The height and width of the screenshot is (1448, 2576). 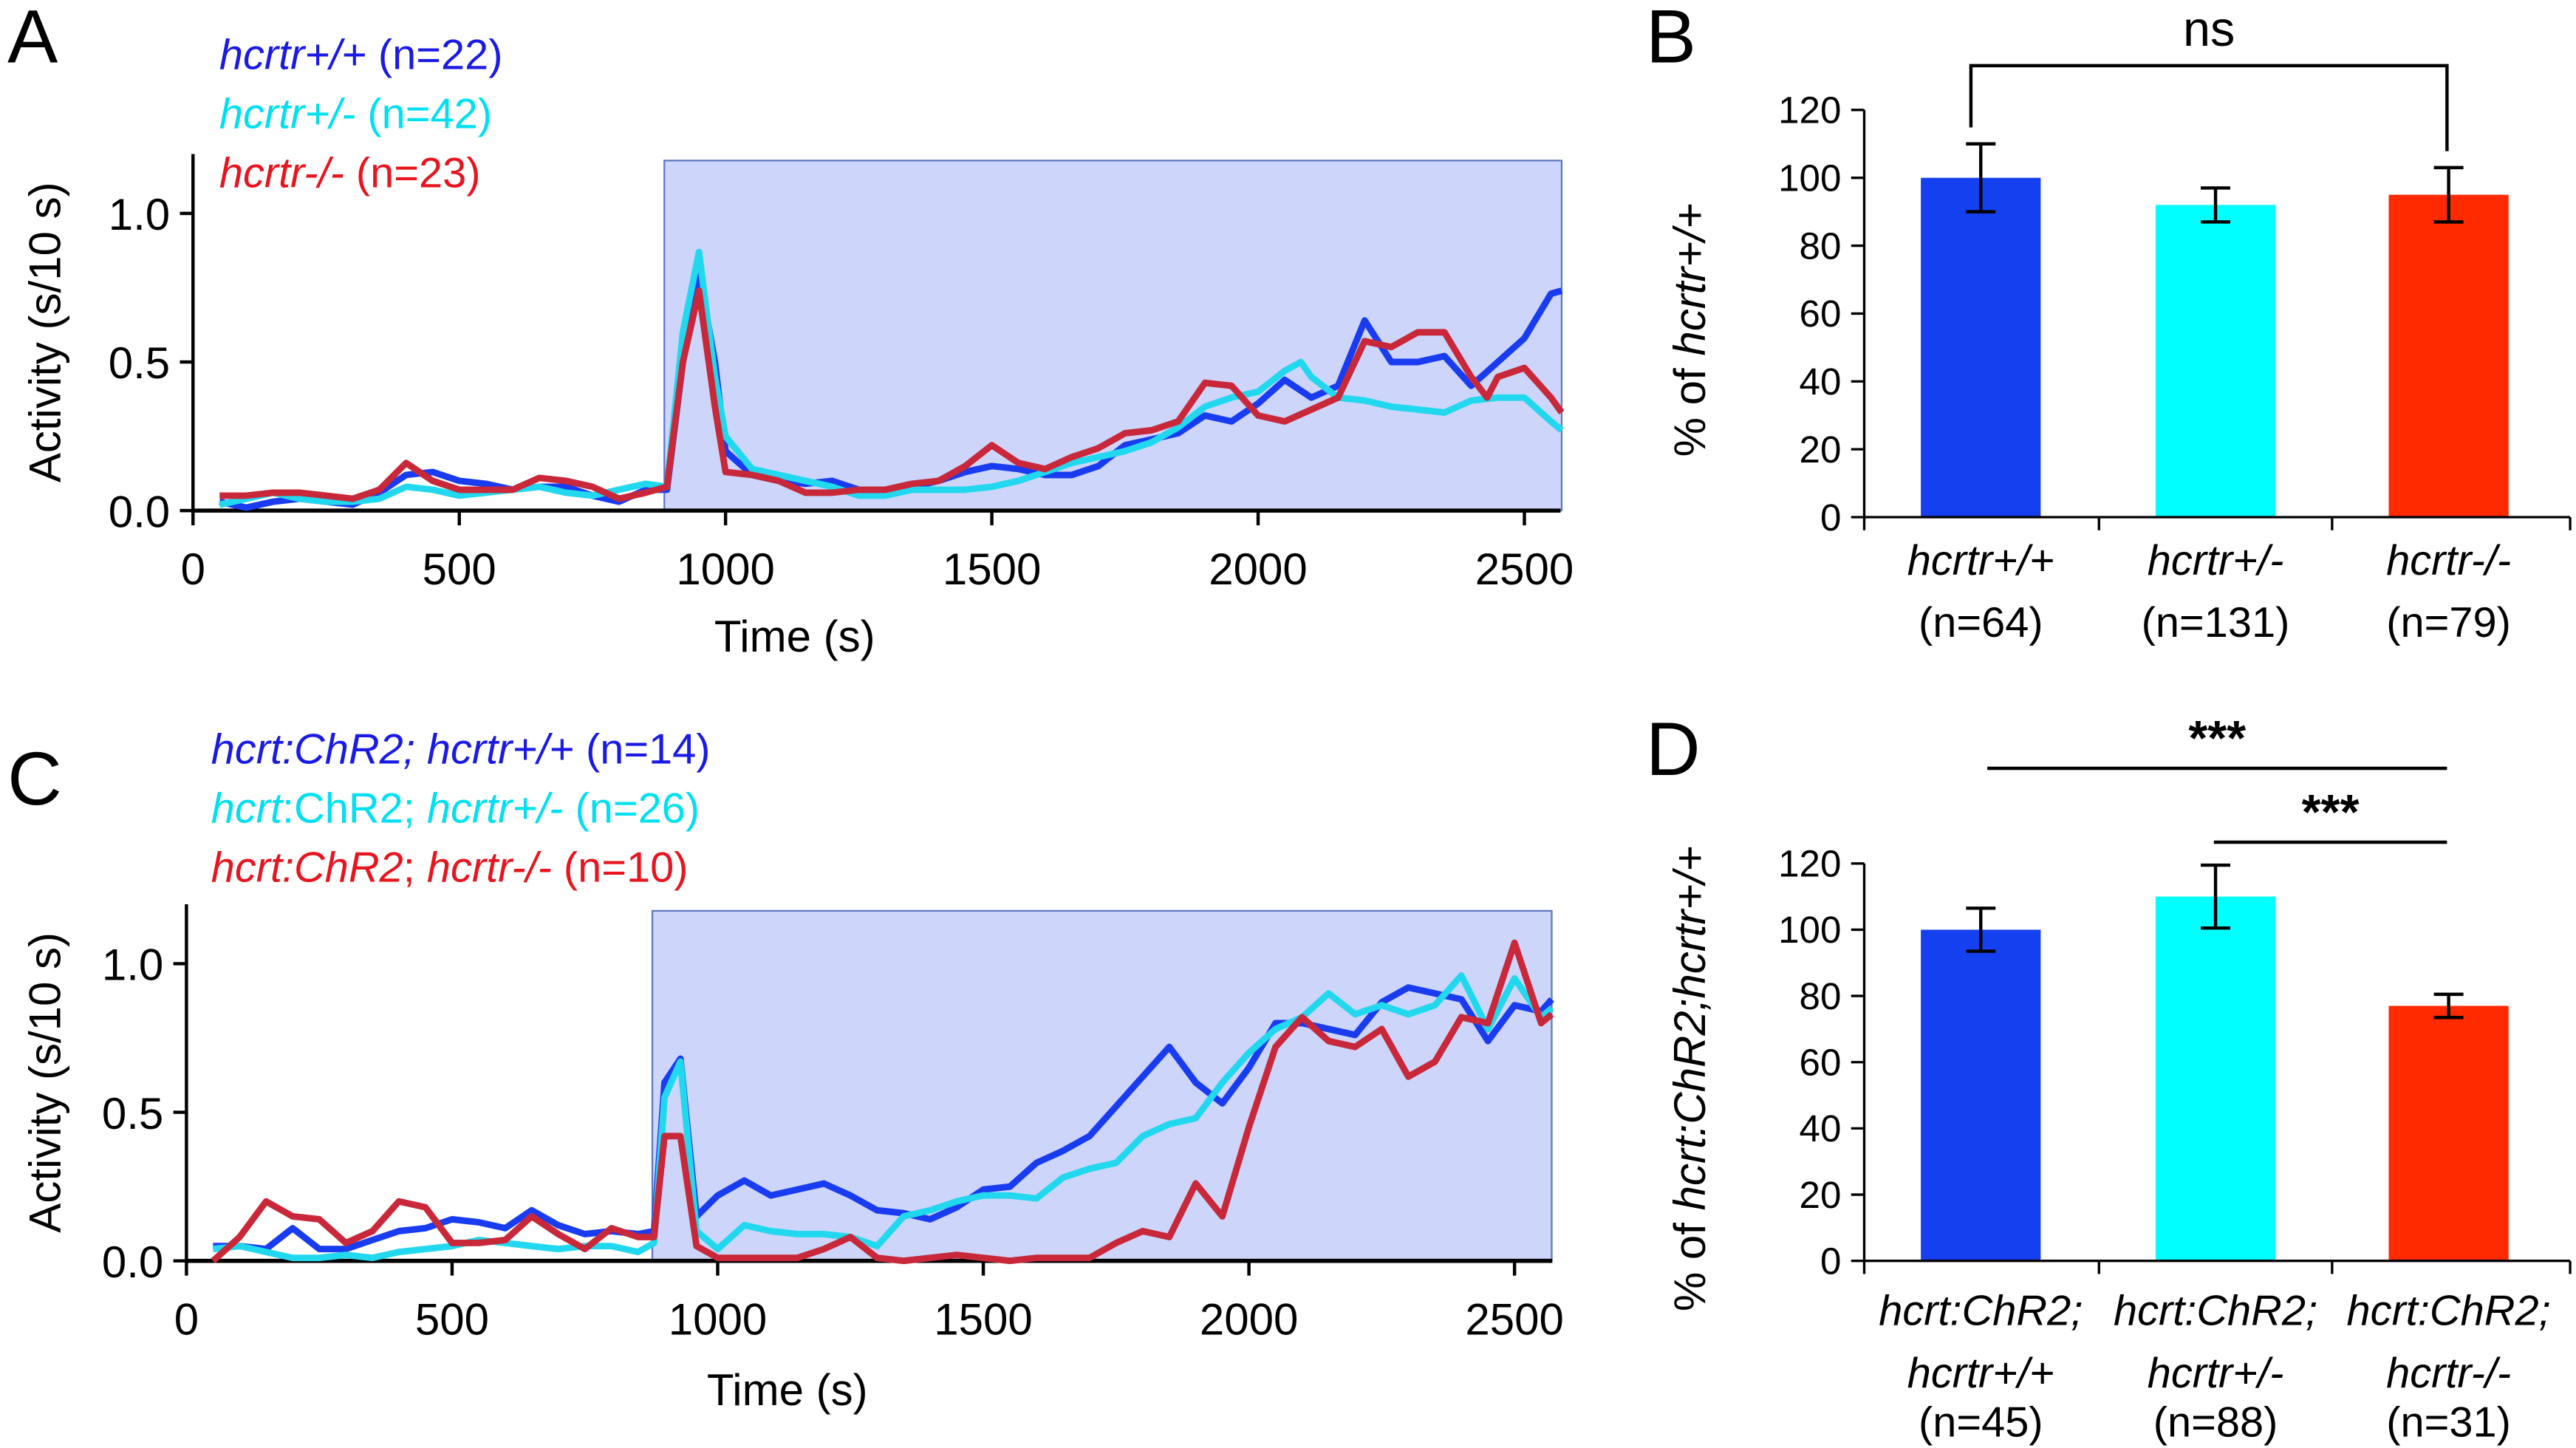 I want to click on bar-ko, so click(x=2448, y=1133).